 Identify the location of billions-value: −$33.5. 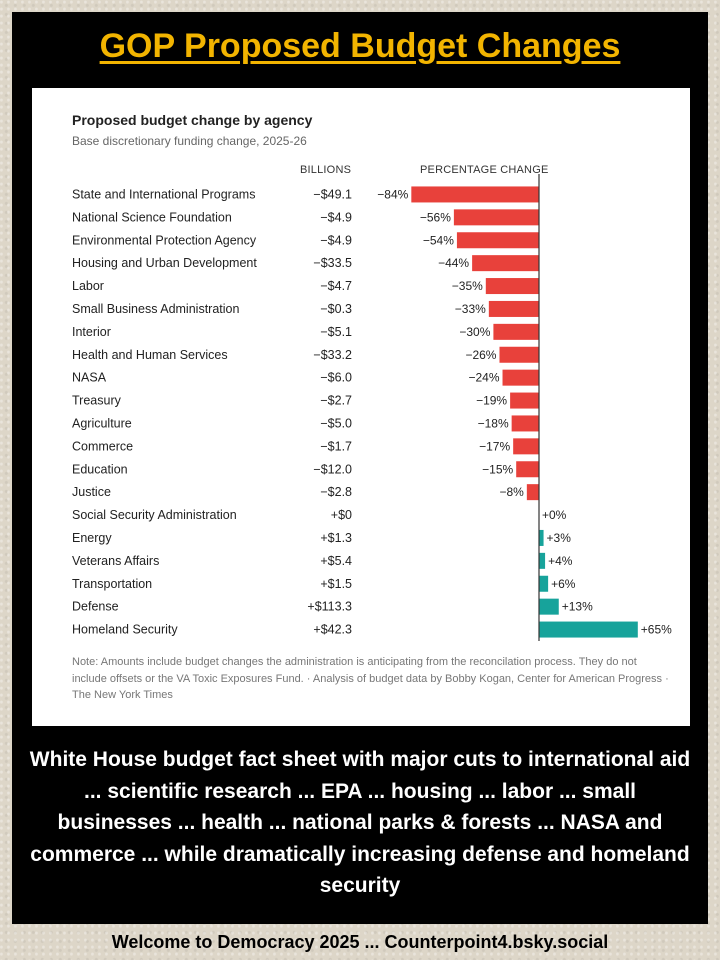
(332, 263).